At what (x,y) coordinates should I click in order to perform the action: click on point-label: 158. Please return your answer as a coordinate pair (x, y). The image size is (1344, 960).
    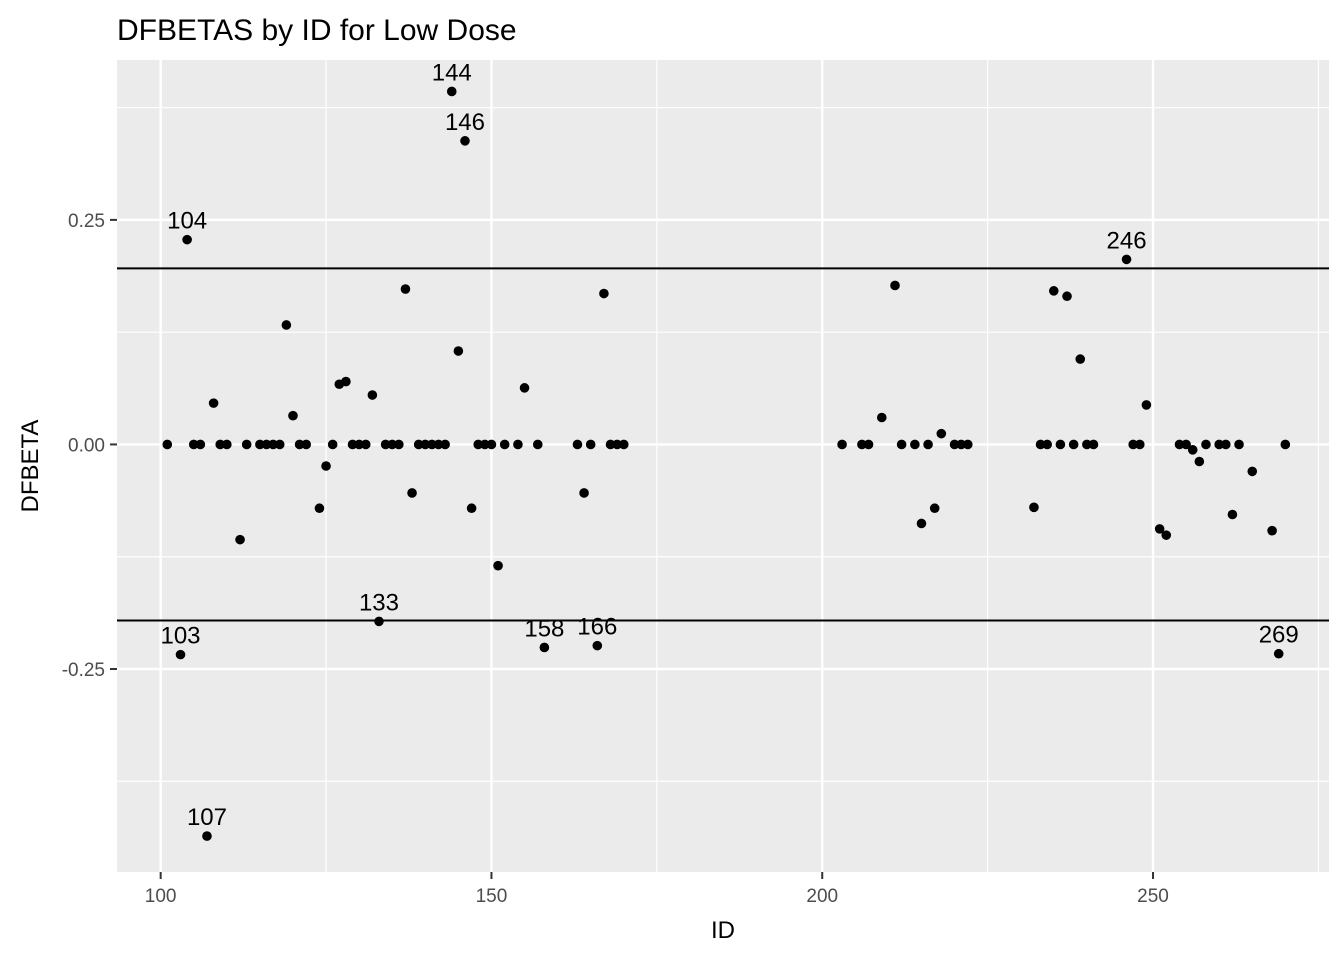
    Looking at the image, I should click on (544, 628).